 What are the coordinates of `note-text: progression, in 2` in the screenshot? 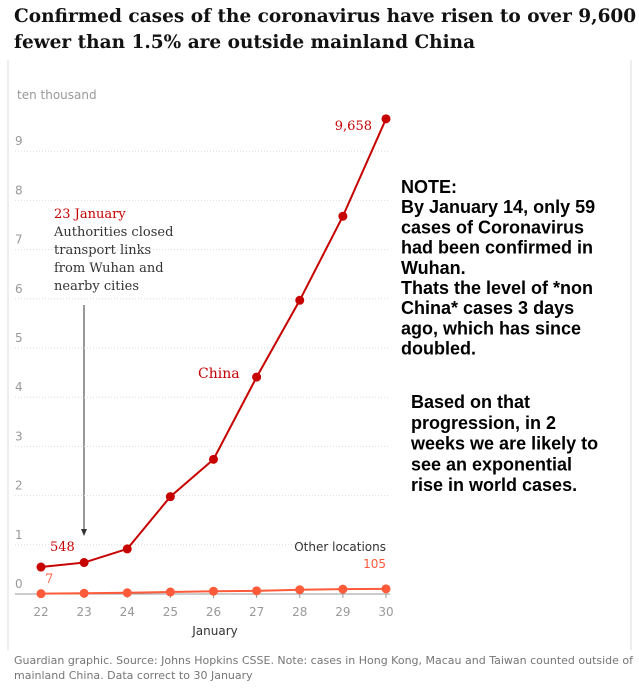 It's located at (483, 423).